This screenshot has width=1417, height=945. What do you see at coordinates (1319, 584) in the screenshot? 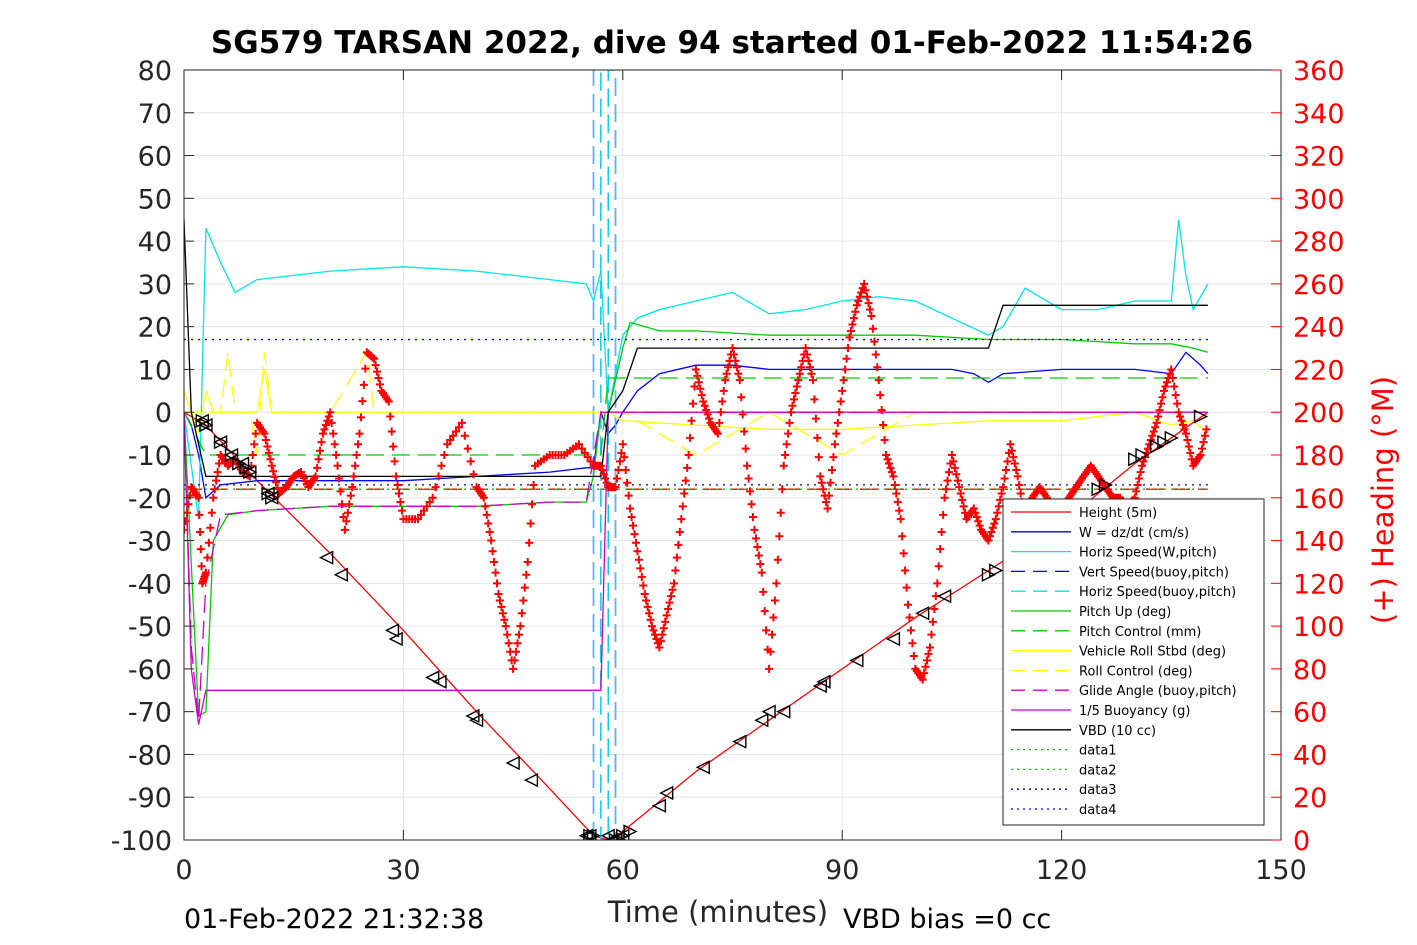
I see `y2-tick-label: 120` at bounding box center [1319, 584].